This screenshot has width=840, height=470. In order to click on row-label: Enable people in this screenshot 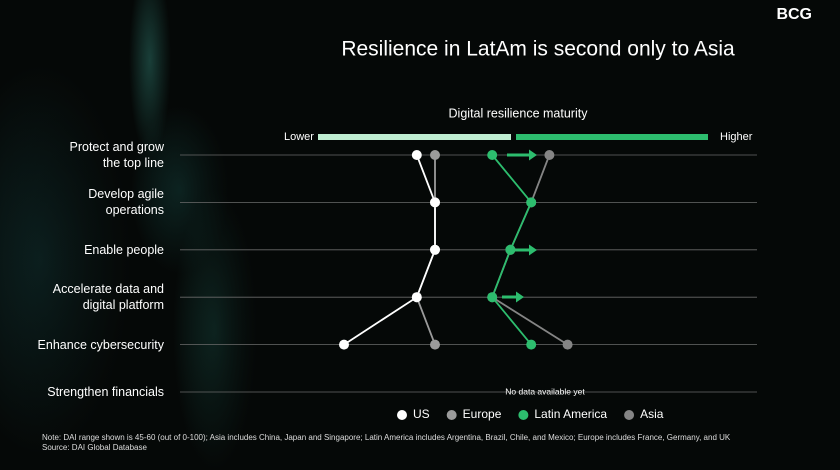, I will do `click(124, 249)`.